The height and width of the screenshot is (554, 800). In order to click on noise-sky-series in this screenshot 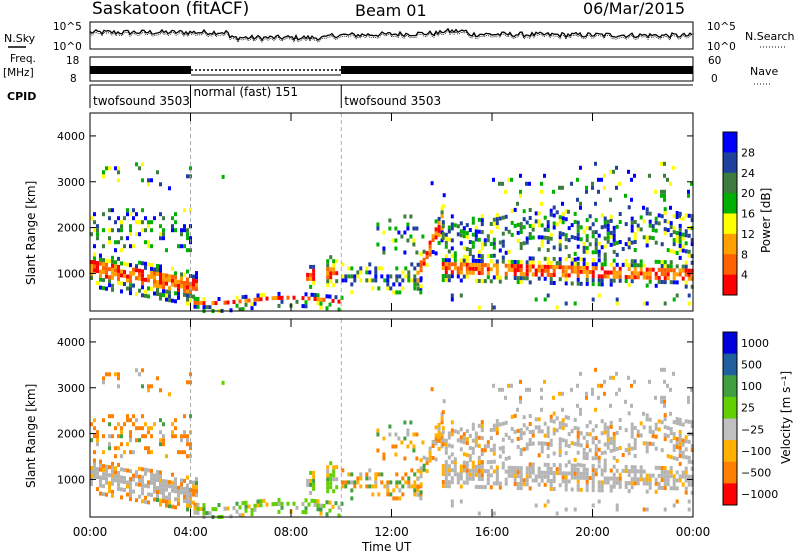, I will do `click(391, 34)`.